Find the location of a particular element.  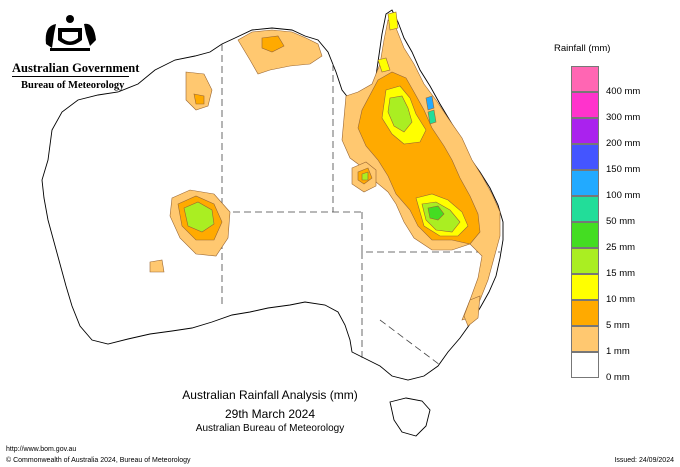

tasmania-outline is located at coordinates (410, 417).